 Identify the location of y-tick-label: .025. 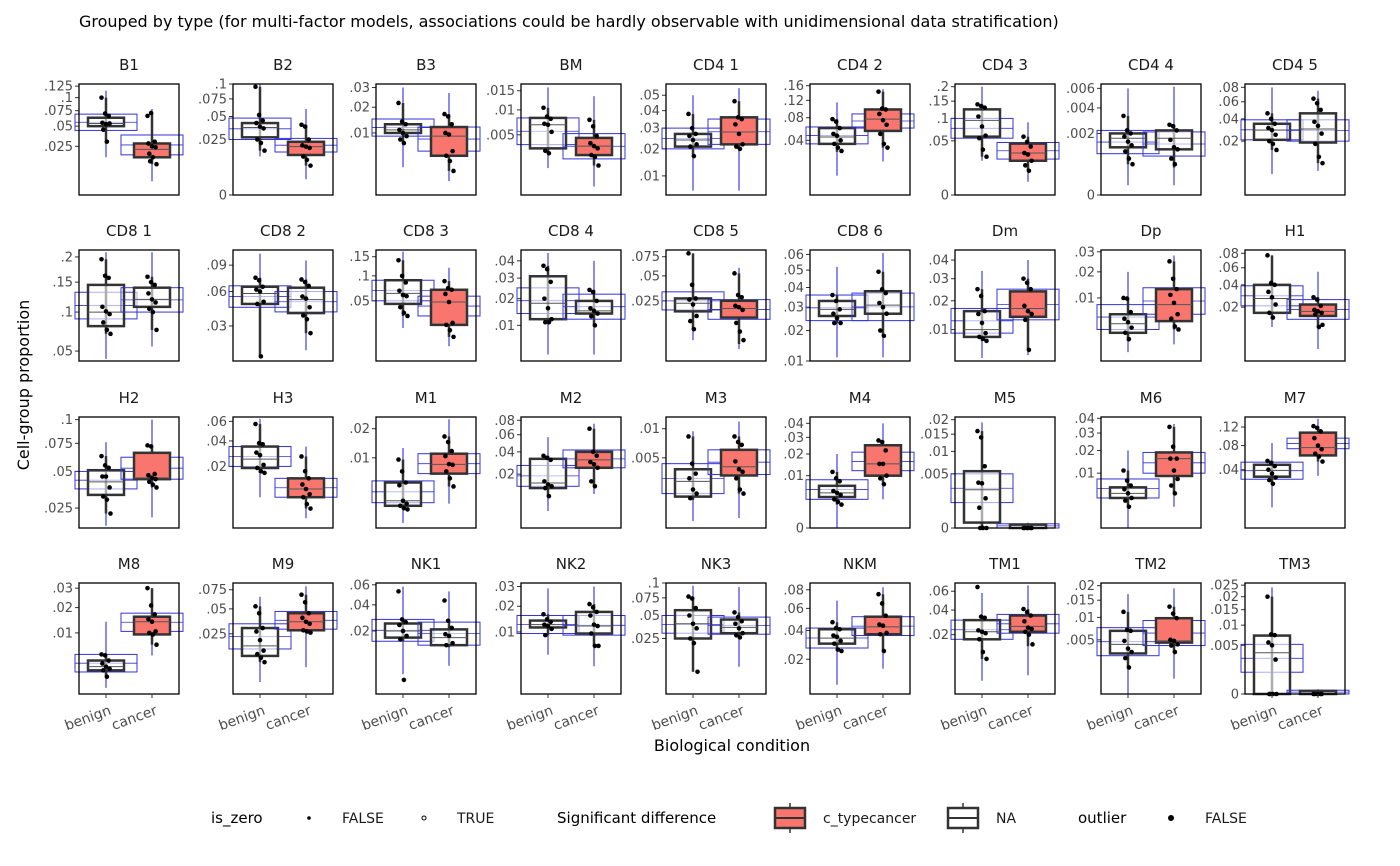
(212, 140).